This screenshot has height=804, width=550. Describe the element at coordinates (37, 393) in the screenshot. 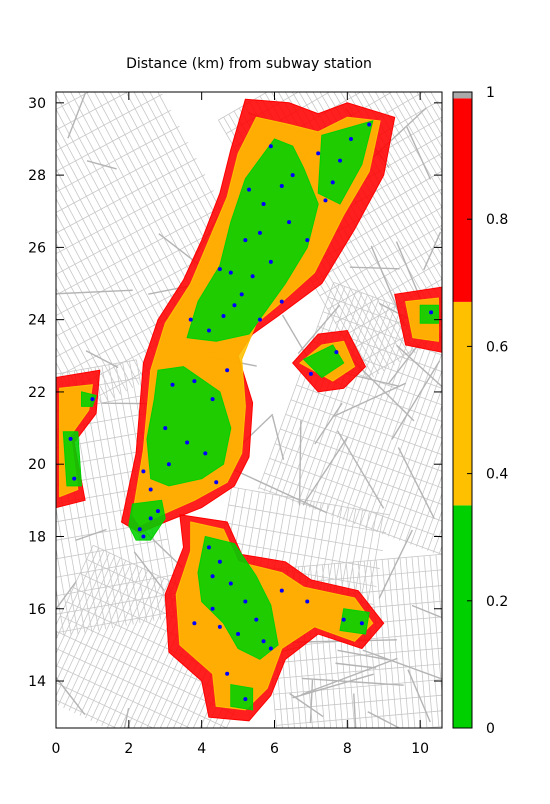

I see `y-tick-label: 22` at that location.